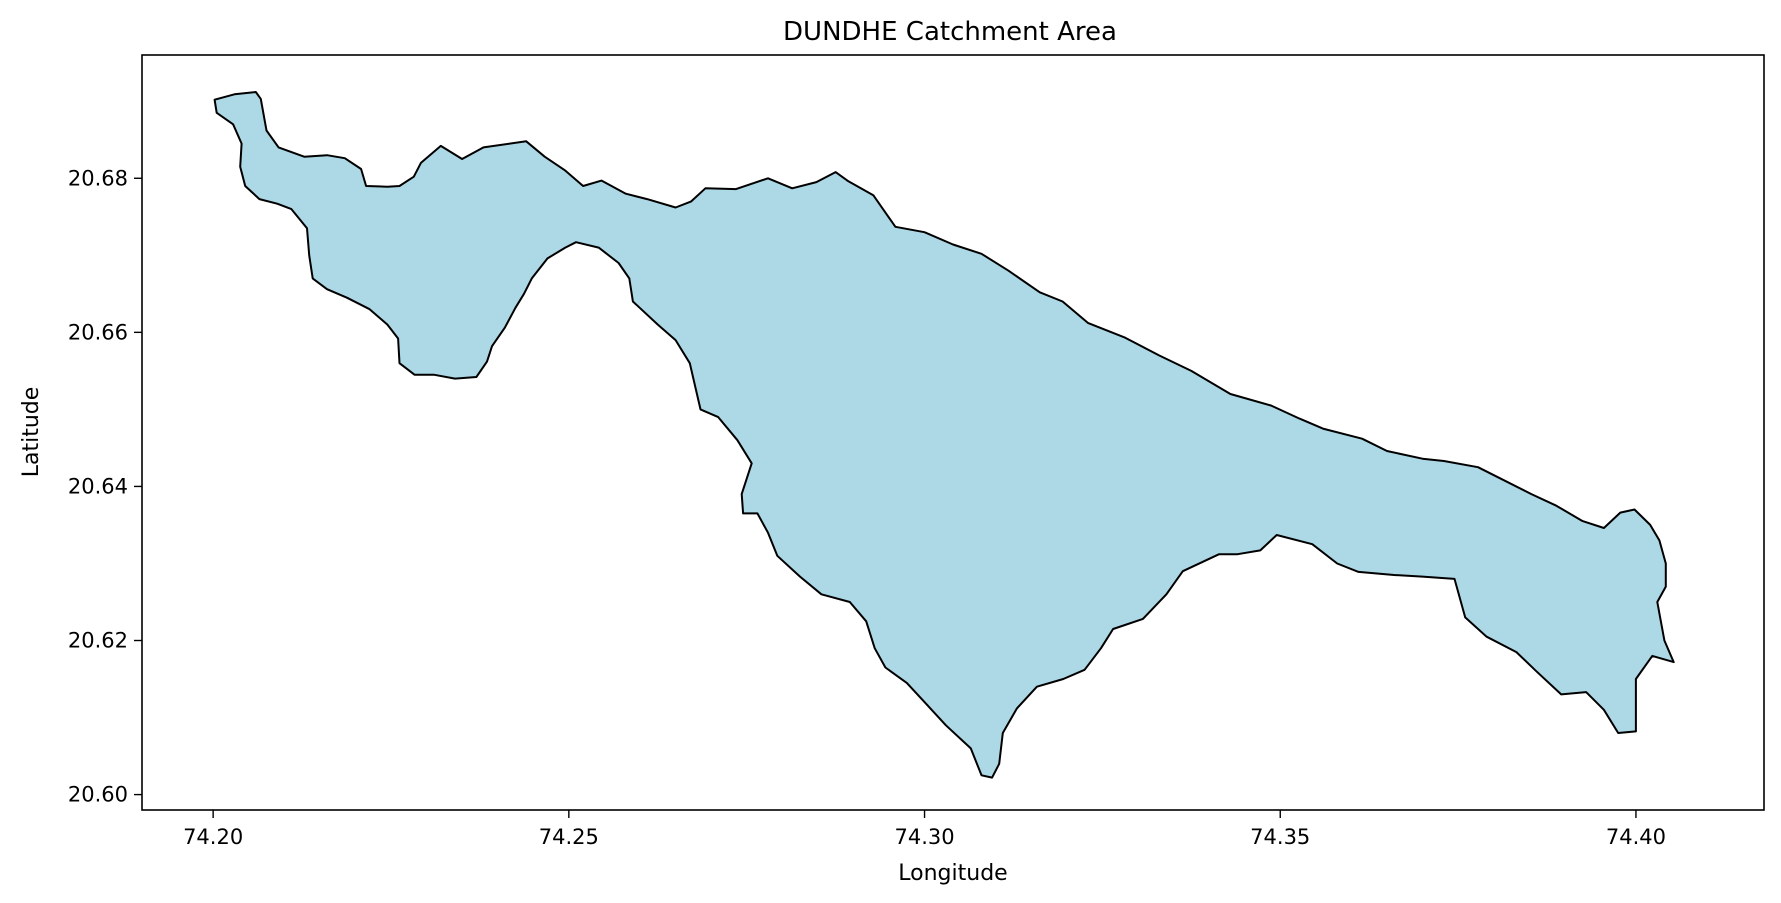 This screenshot has height=903, width=1781. What do you see at coordinates (1280, 837) in the screenshot?
I see `x-tick-label: 74.35` at bounding box center [1280, 837].